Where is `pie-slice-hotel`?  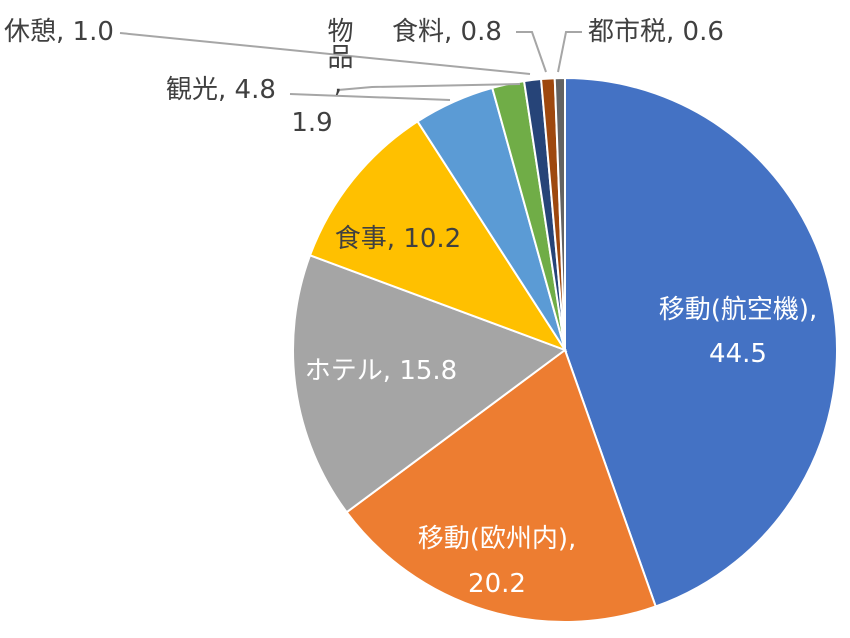 pie-slice-hotel is located at coordinates (430, 383).